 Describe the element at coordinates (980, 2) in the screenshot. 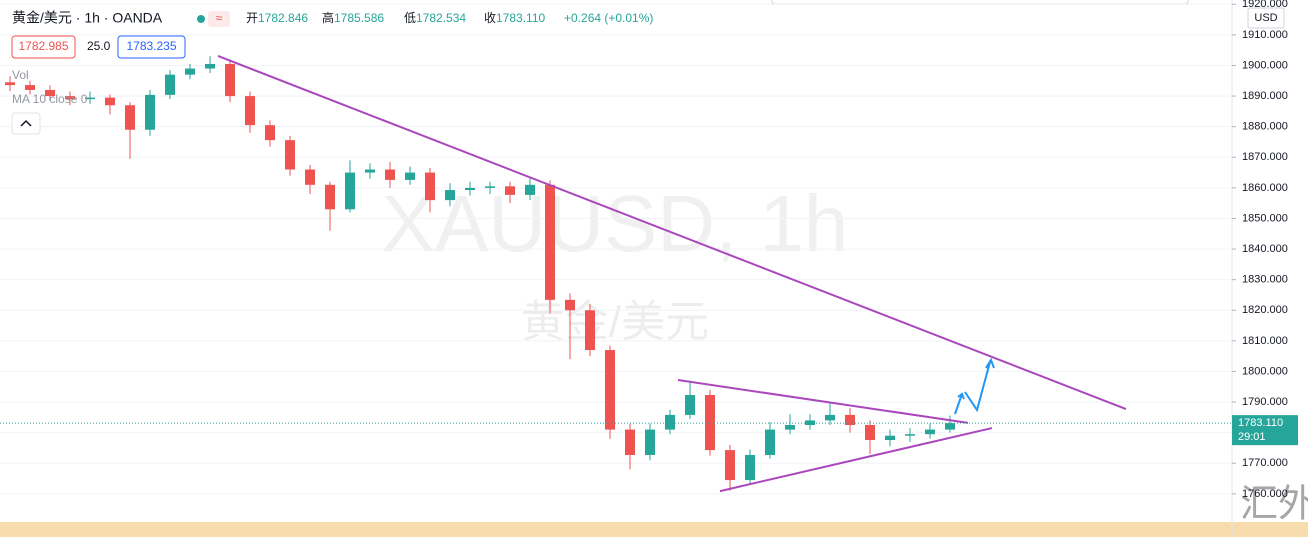

I see `top-panel` at that location.